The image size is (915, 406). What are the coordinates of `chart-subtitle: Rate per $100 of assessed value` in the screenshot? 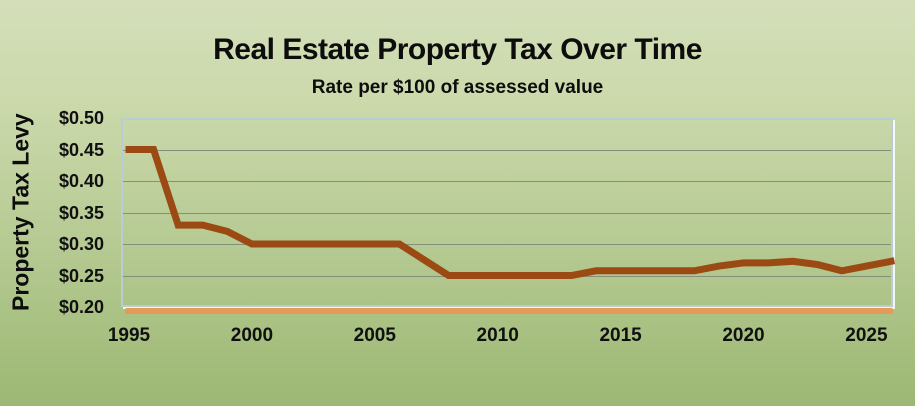 It's located at (457, 87).